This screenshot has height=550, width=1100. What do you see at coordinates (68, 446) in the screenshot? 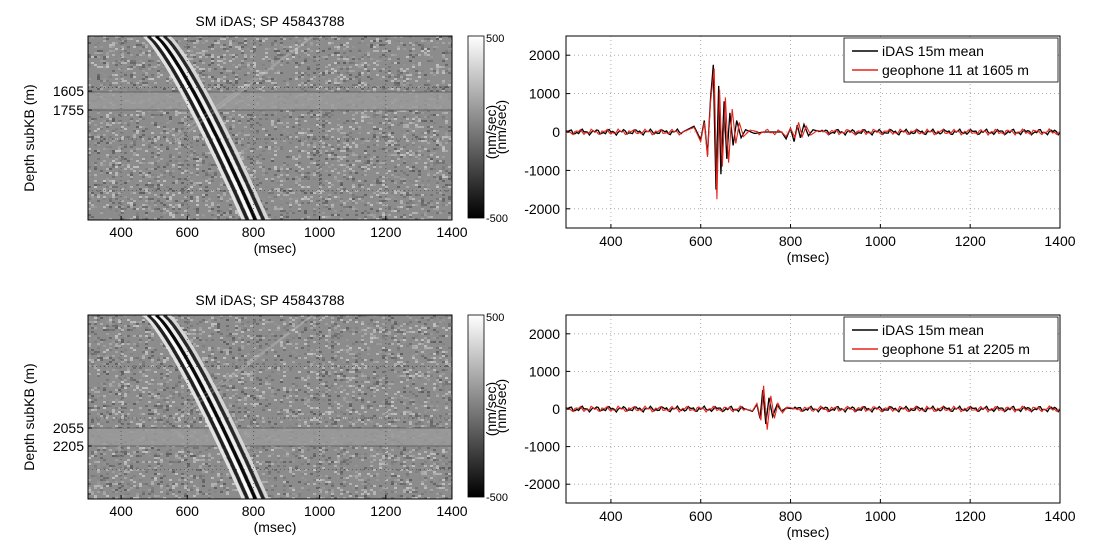
I see `y-tick-label: 2205` at bounding box center [68, 446].